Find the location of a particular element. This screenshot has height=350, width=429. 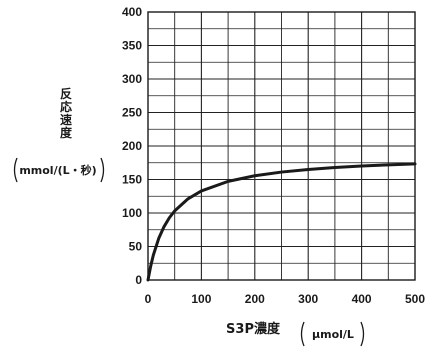

x-unit-text: μmol/L is located at coordinates (333, 334).